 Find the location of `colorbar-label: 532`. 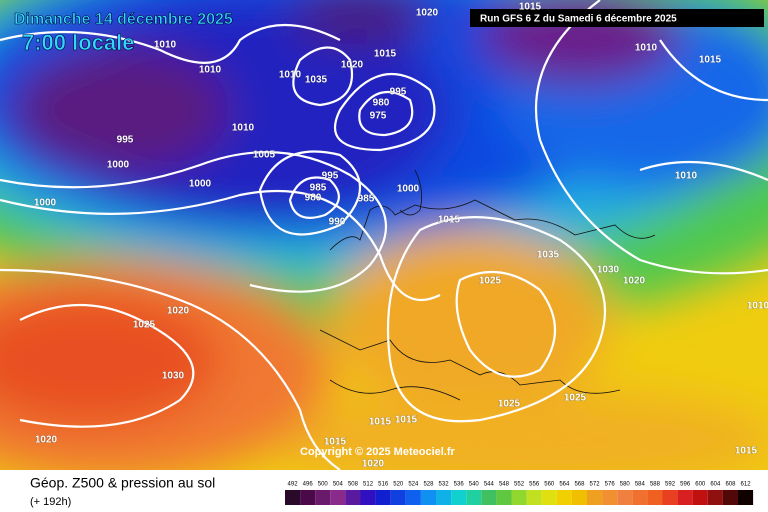

colorbar-label: 532 is located at coordinates (444, 485).